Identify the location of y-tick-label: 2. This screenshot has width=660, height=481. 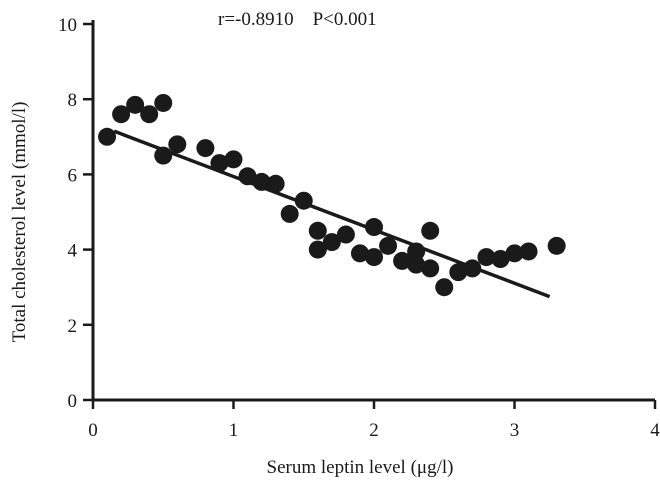
(73, 326).